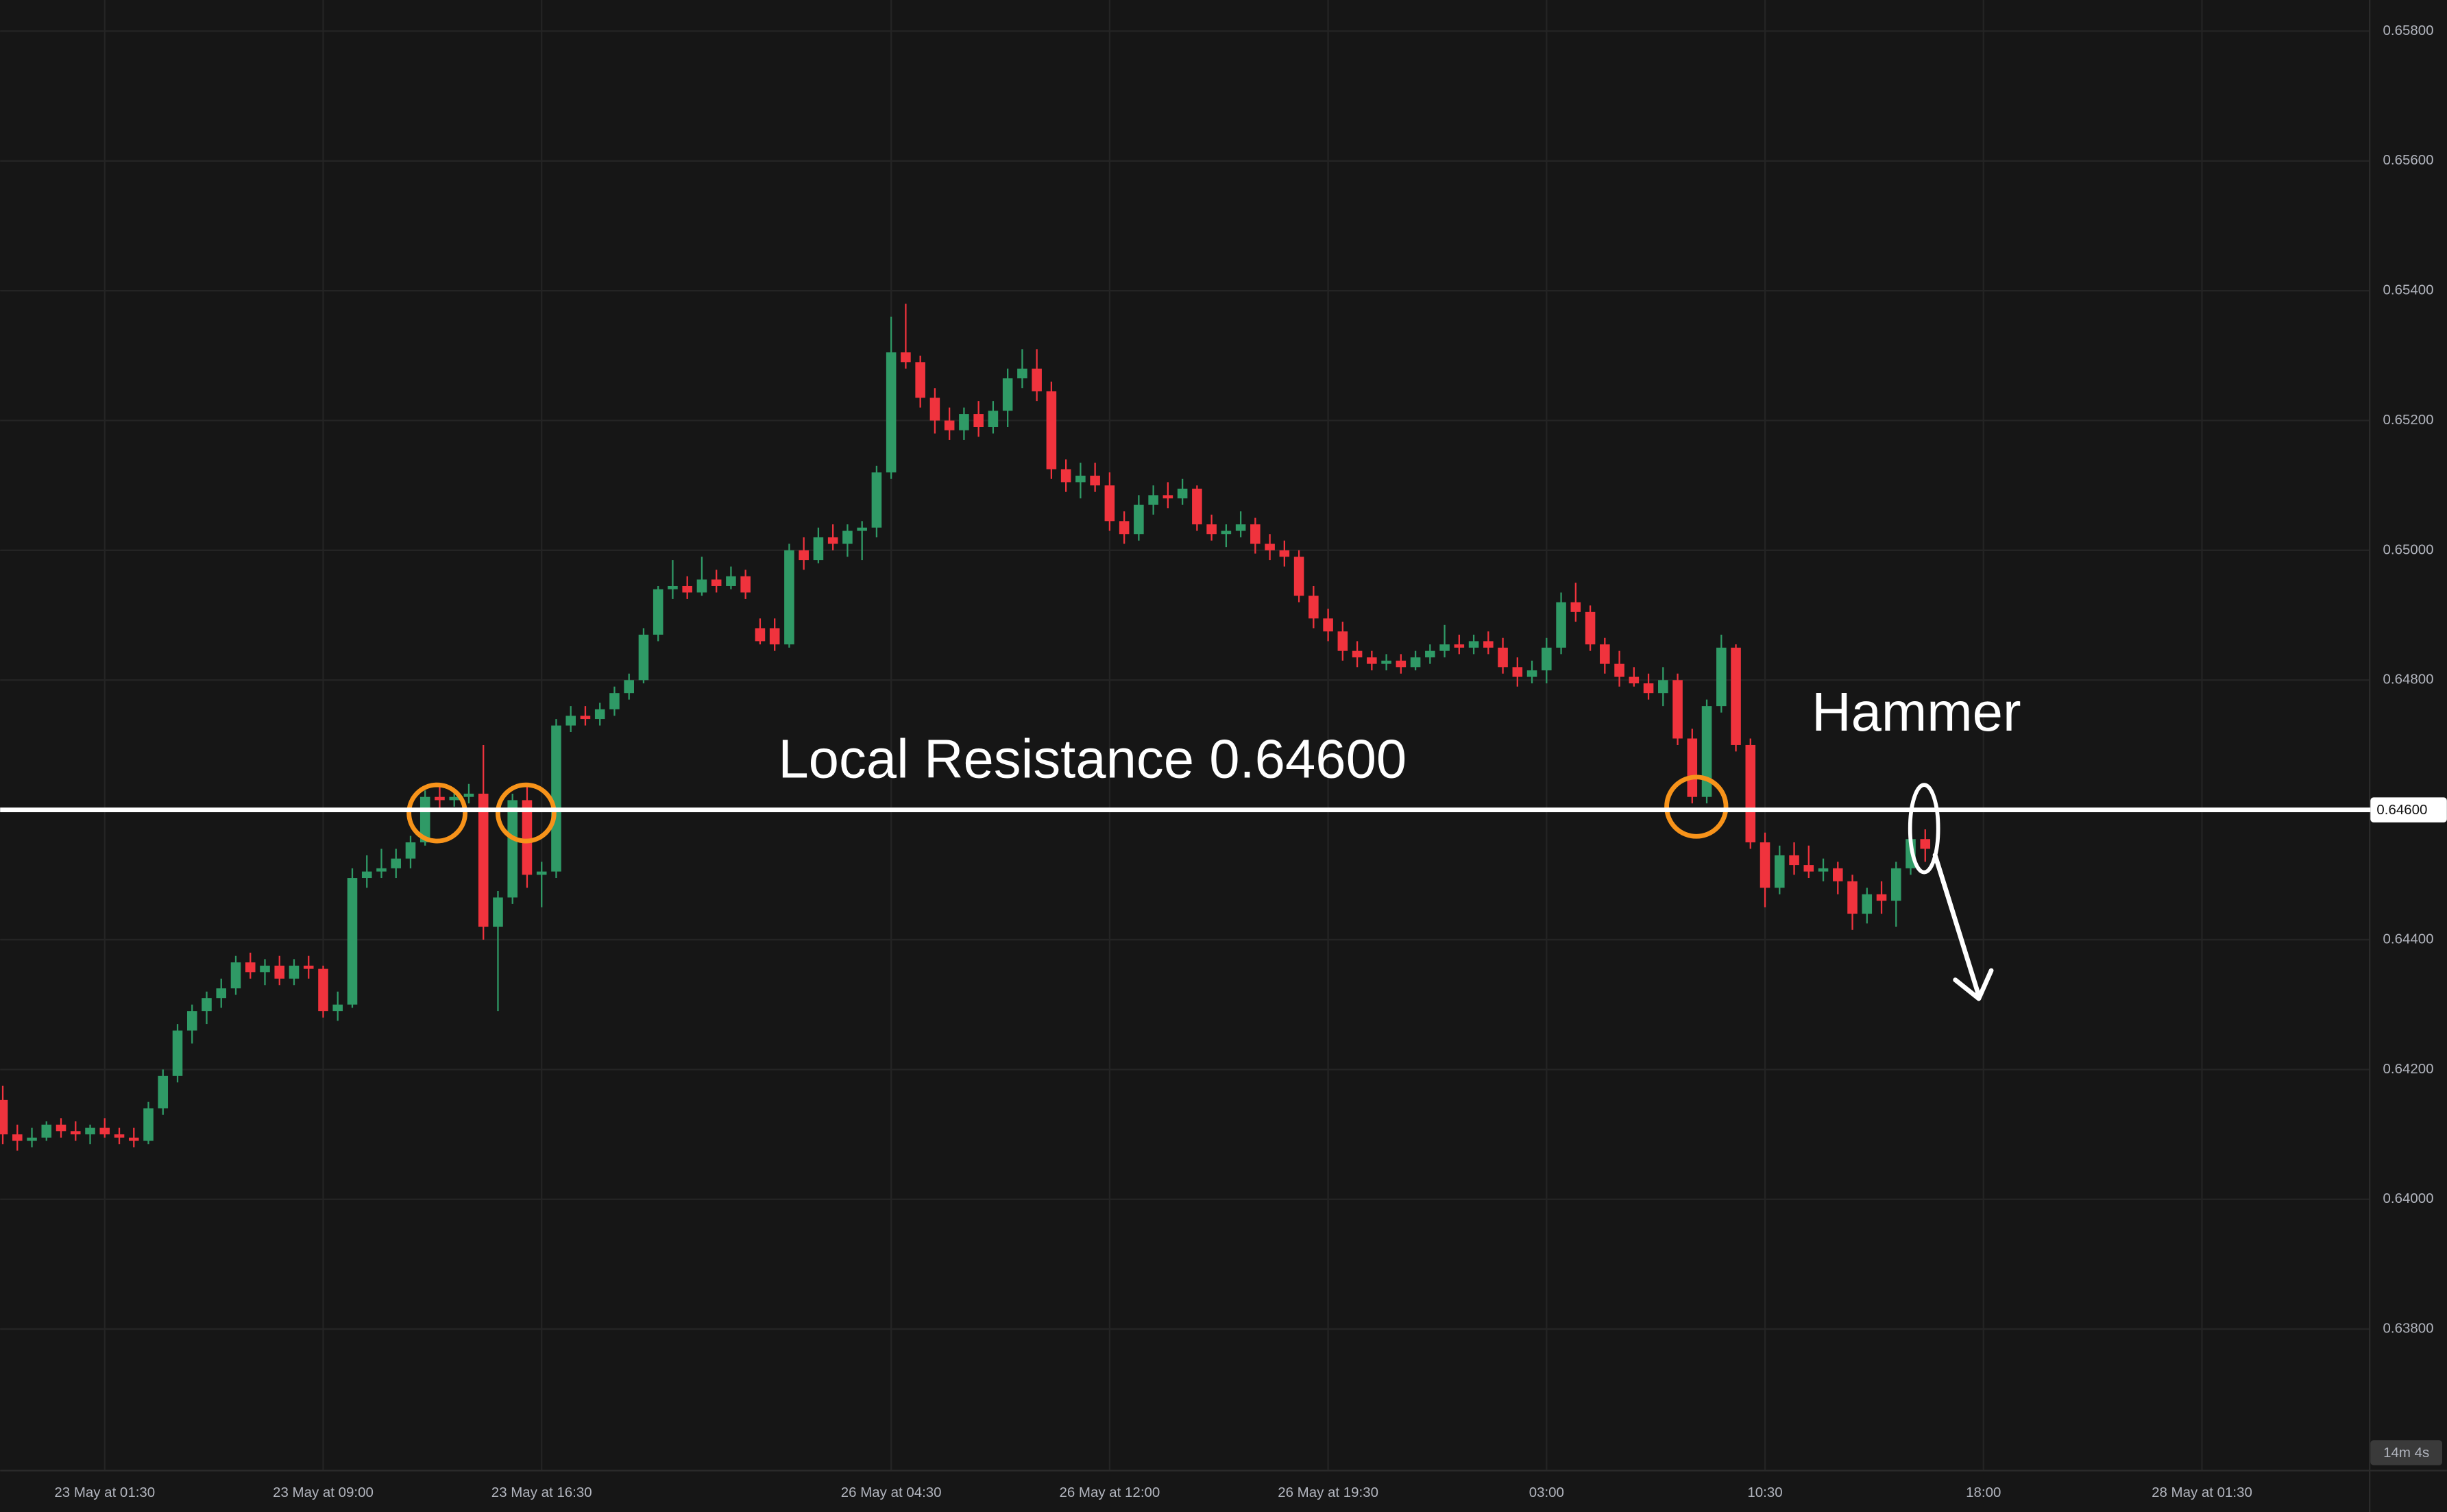  Describe the element at coordinates (2408, 1328) in the screenshot. I see `y-tick-label: 0.63800` at that location.